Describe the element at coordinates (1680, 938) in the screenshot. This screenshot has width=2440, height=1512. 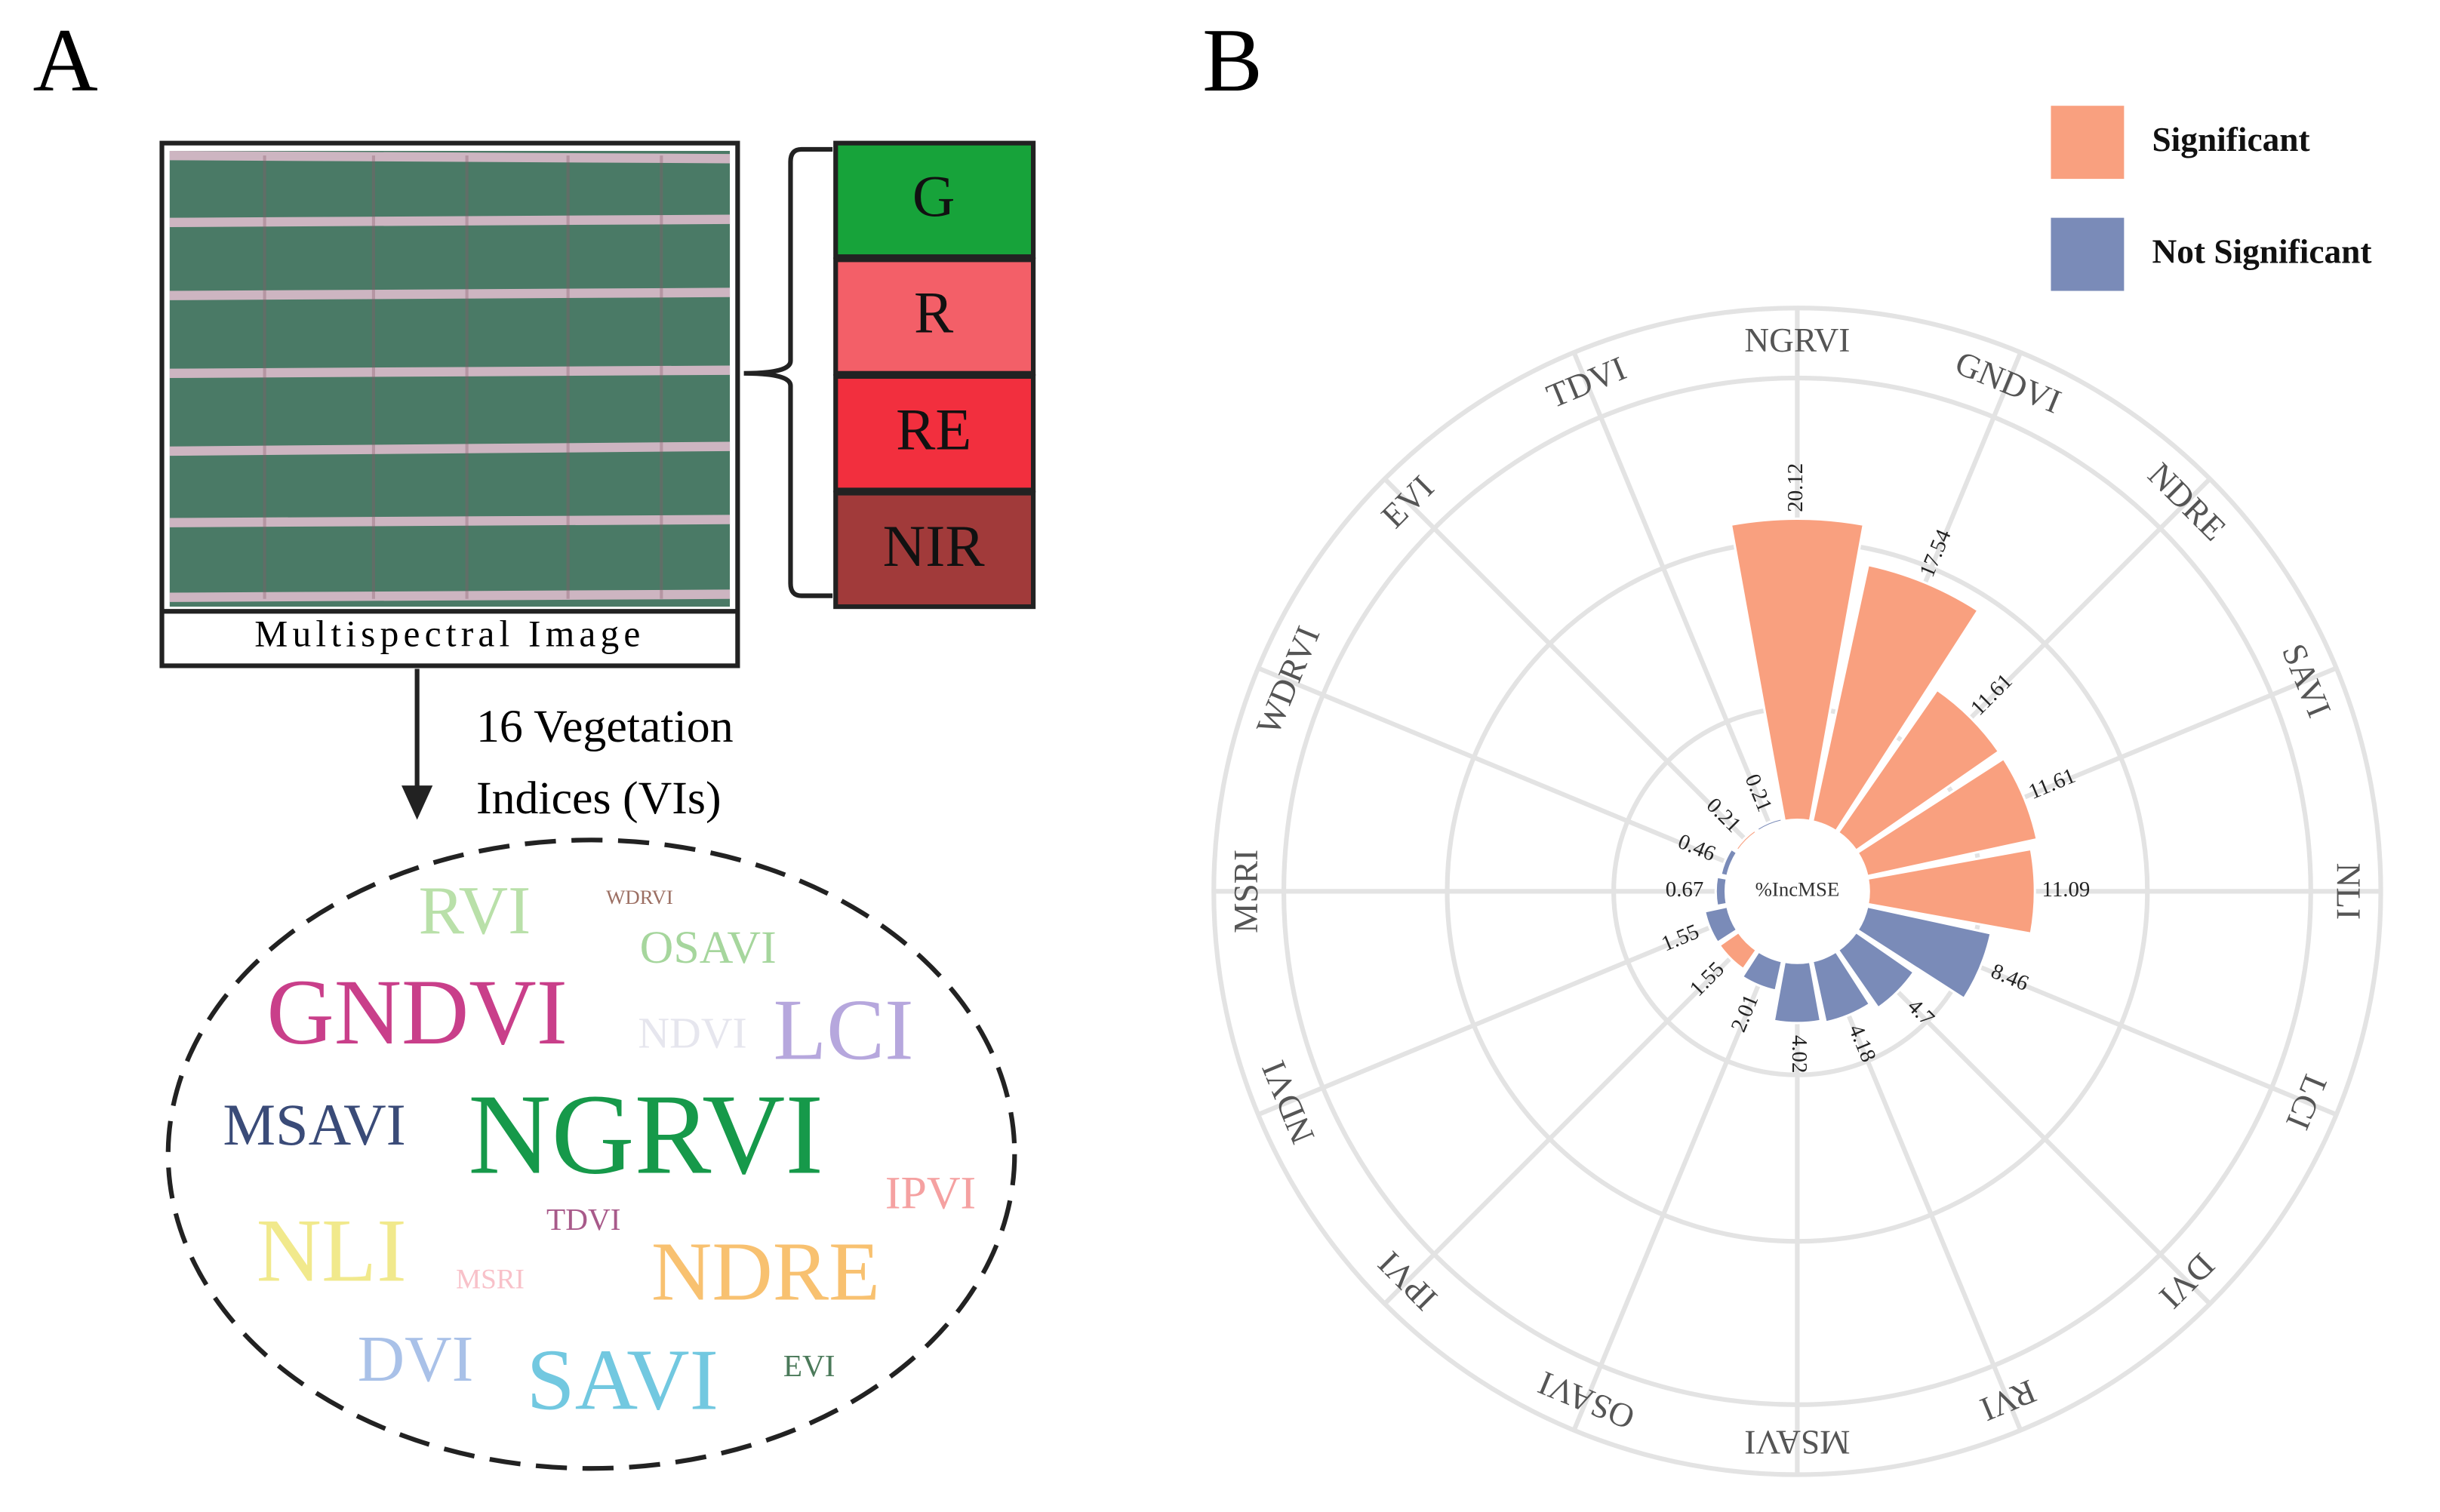
I see `value-label: 1.55` at that location.